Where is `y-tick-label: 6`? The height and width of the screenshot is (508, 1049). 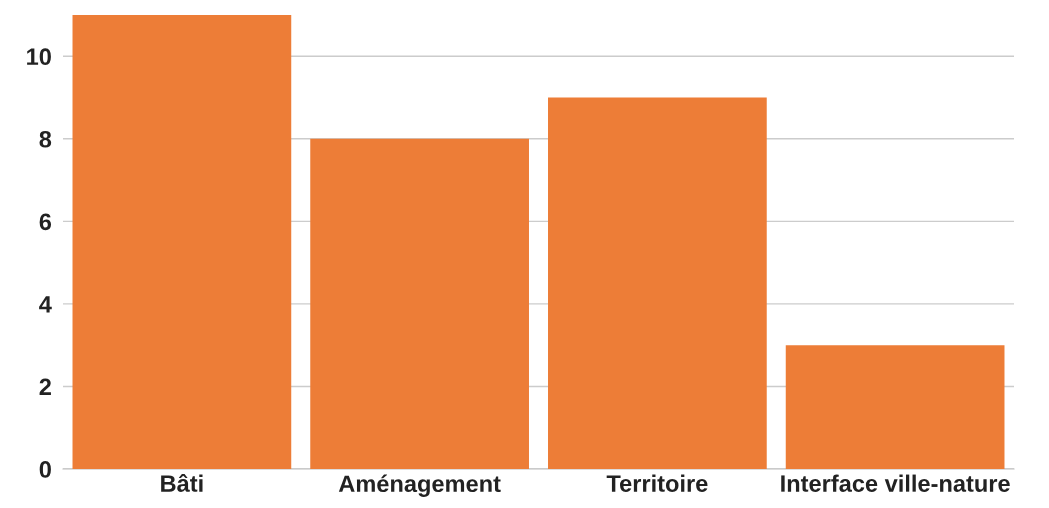 y-tick-label: 6 is located at coordinates (45, 222).